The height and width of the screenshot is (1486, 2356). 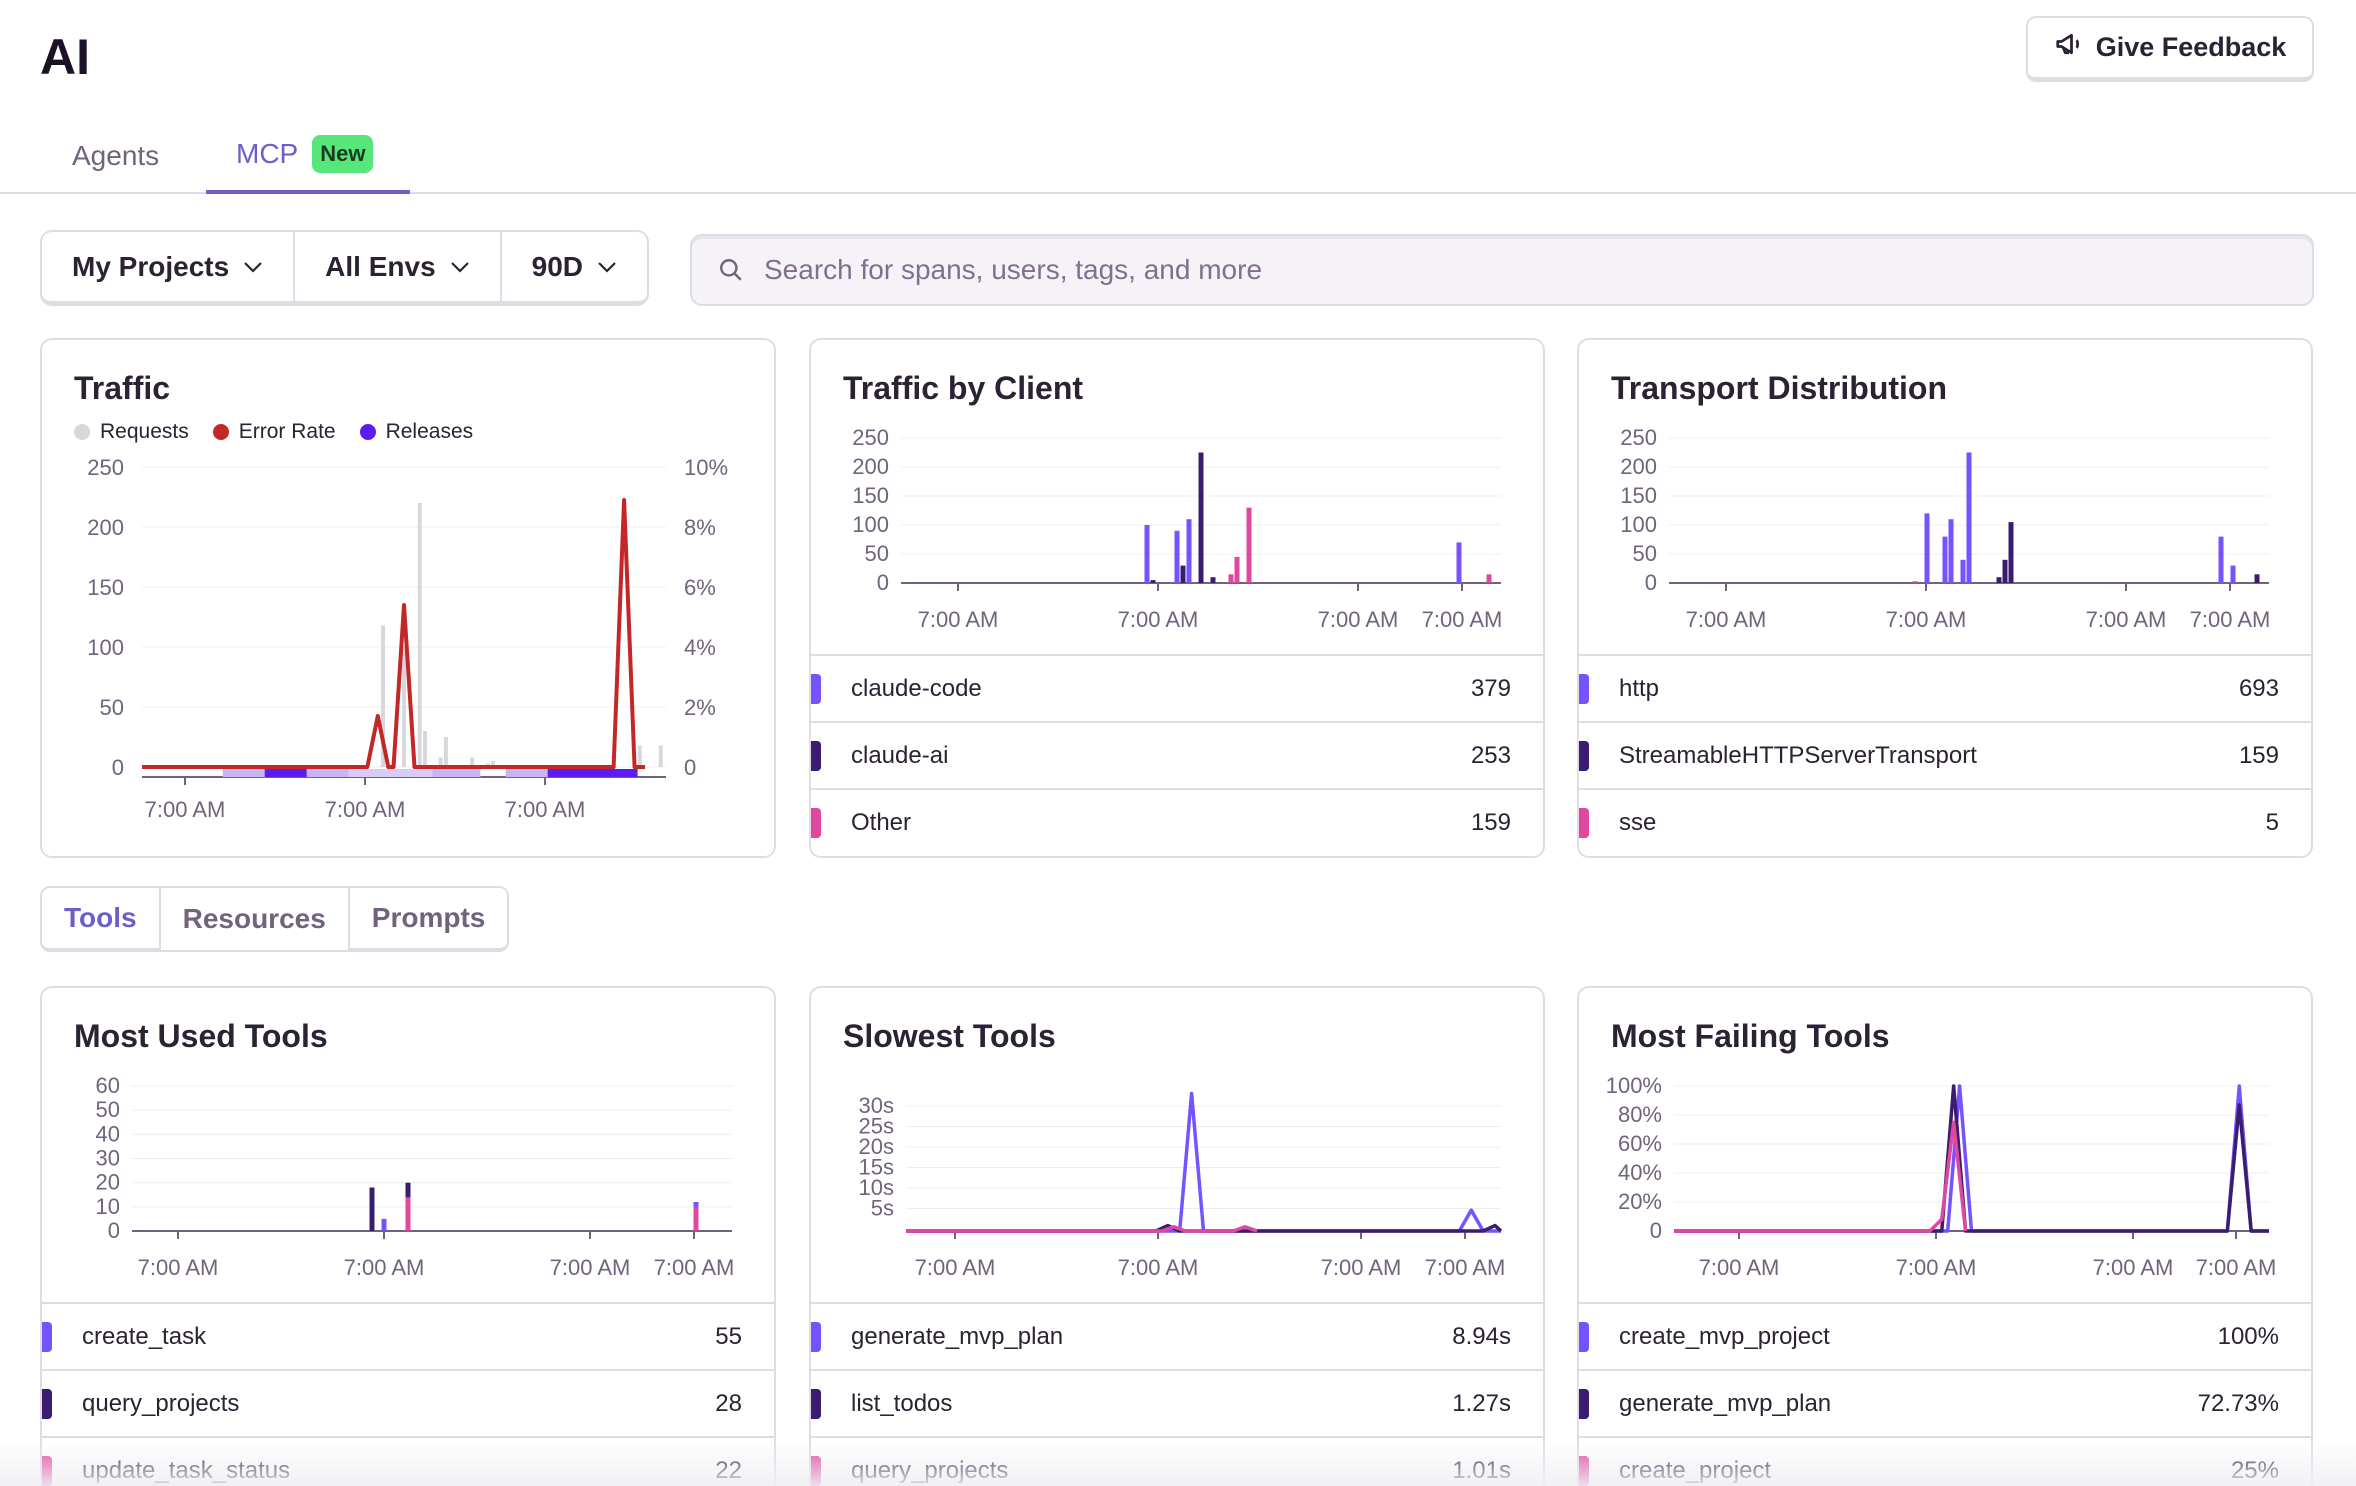 What do you see at coordinates (116, 155) in the screenshot?
I see `tab-agents: Agents` at bounding box center [116, 155].